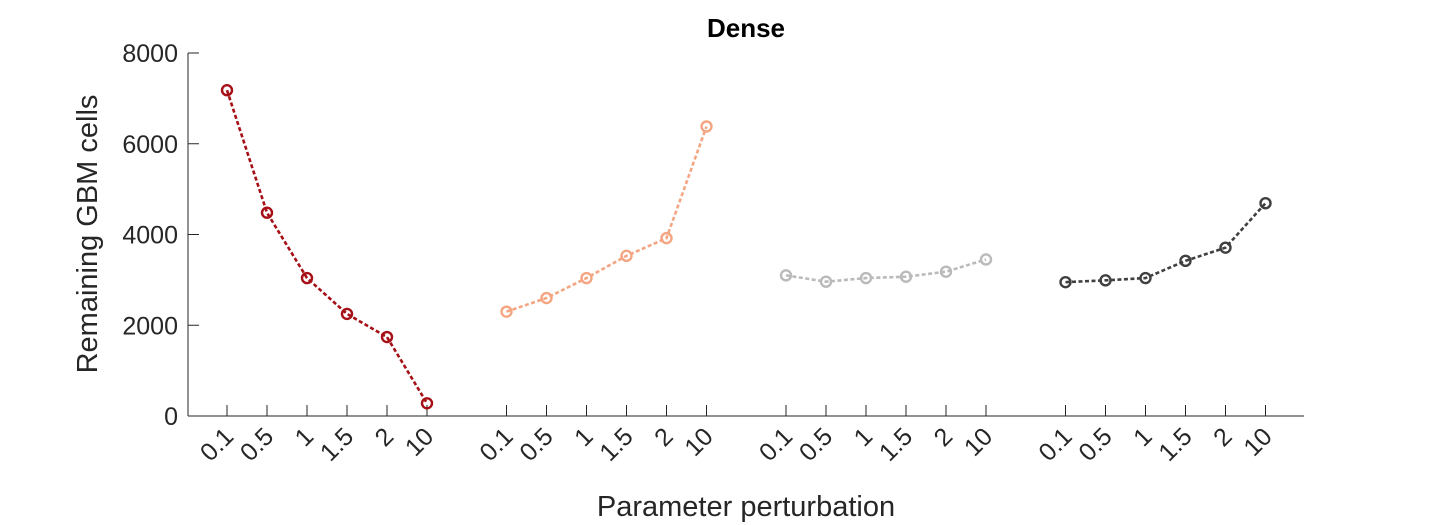 The width and height of the screenshot is (1442, 525). I want to click on y-tick-label: 8000, so click(150, 54).